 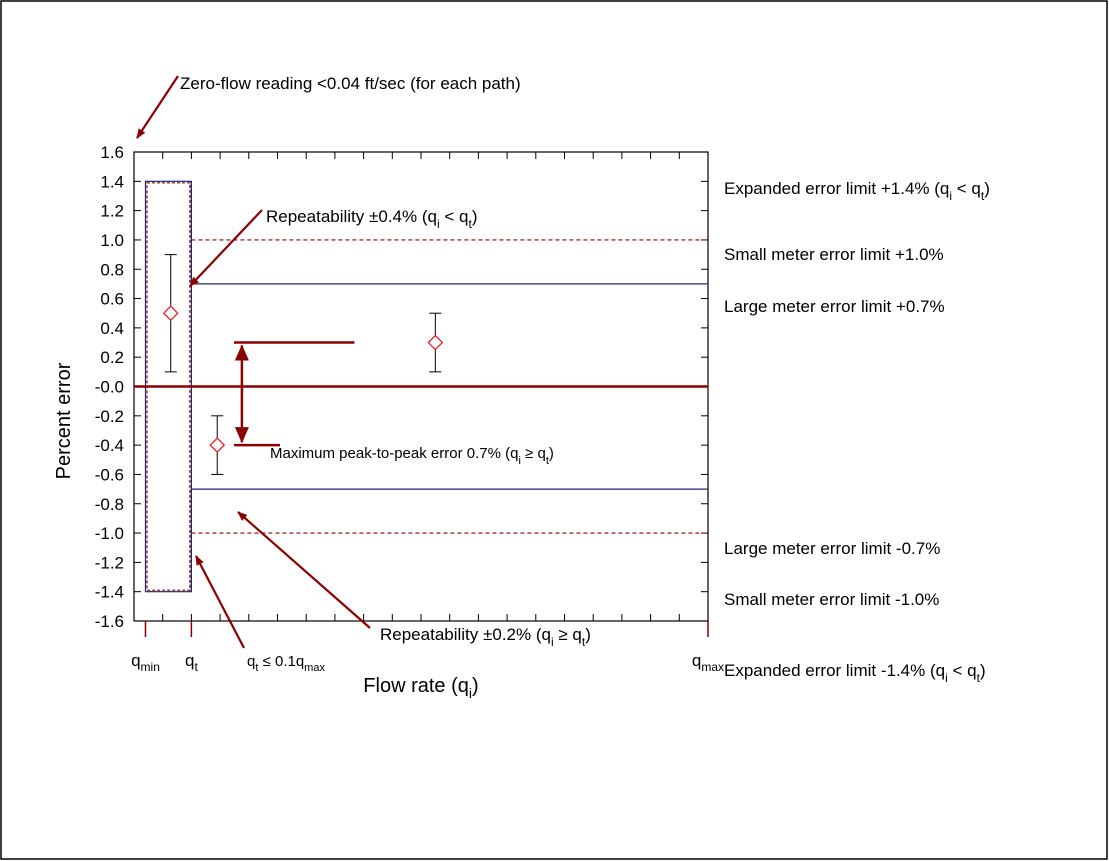 What do you see at coordinates (708, 662) in the screenshot?
I see `x-tick-label: qmax` at bounding box center [708, 662].